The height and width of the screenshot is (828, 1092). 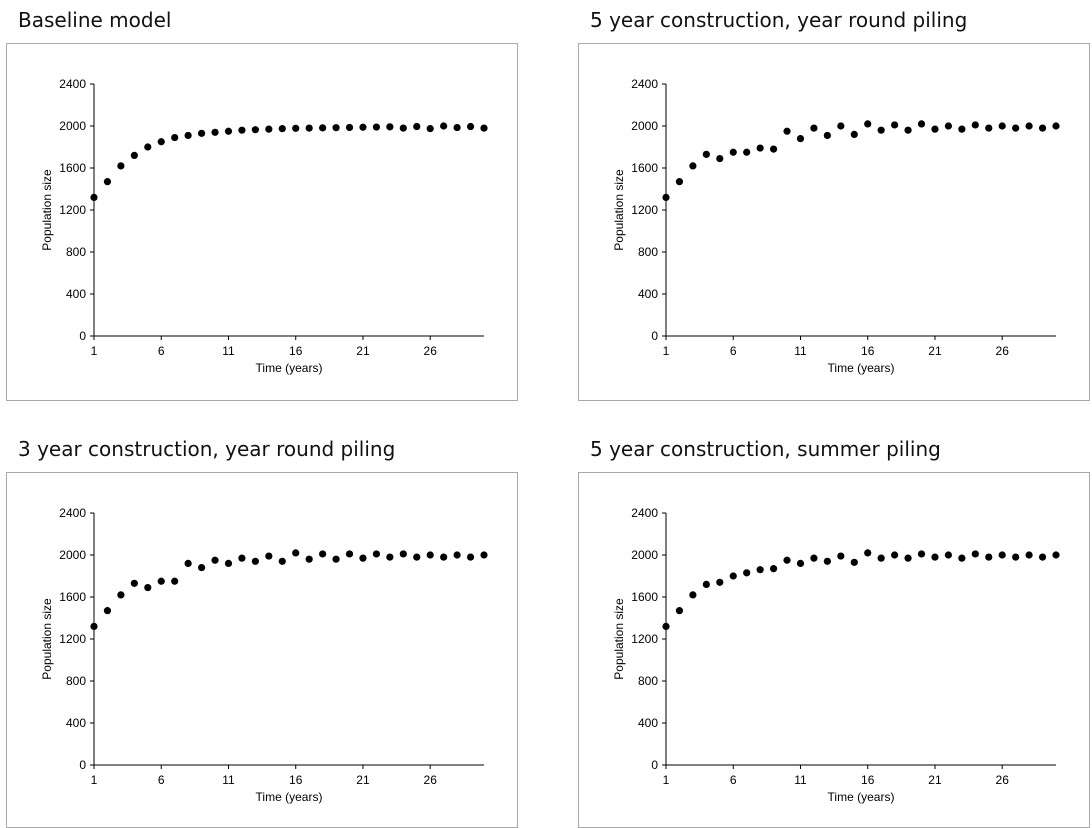 I want to click on chart-title-baseline: Baseline model, so click(x=95, y=20).